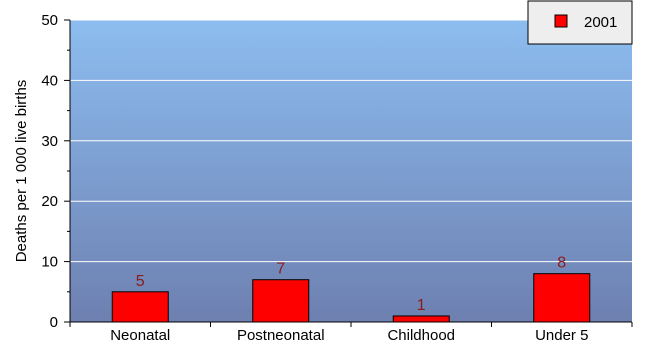 The image size is (661, 343). Describe the element at coordinates (49, 201) in the screenshot. I see `y-tick-label: 20` at that location.